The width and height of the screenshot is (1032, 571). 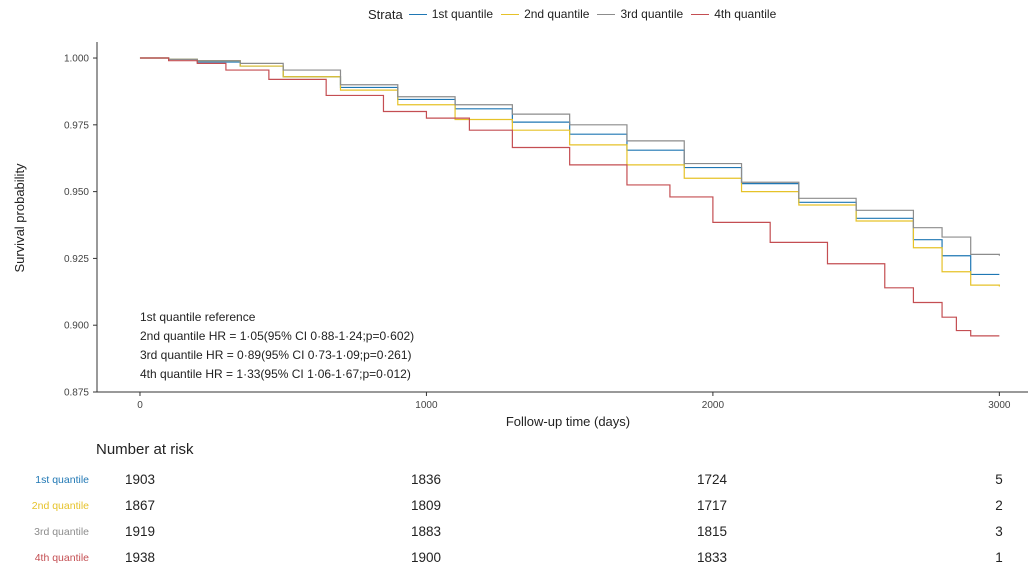 What do you see at coordinates (76, 192) in the screenshot?
I see `y-tick-label: 0.950` at bounding box center [76, 192].